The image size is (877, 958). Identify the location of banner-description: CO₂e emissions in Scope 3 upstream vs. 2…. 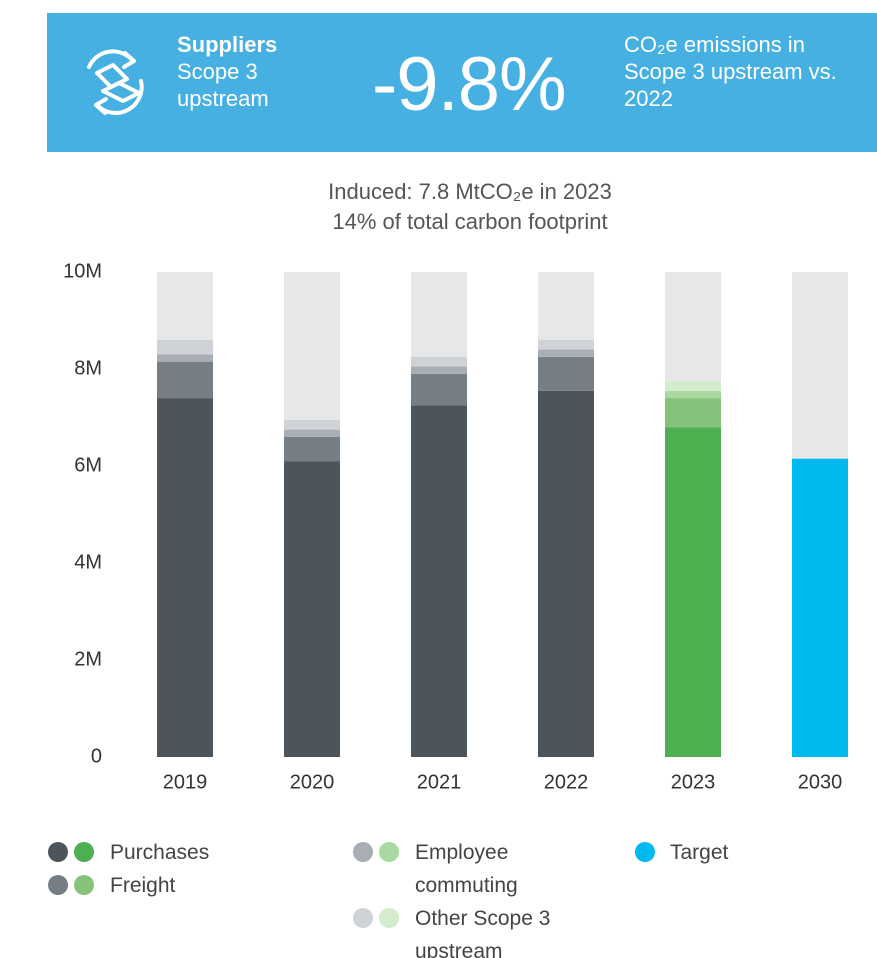
(730, 71).